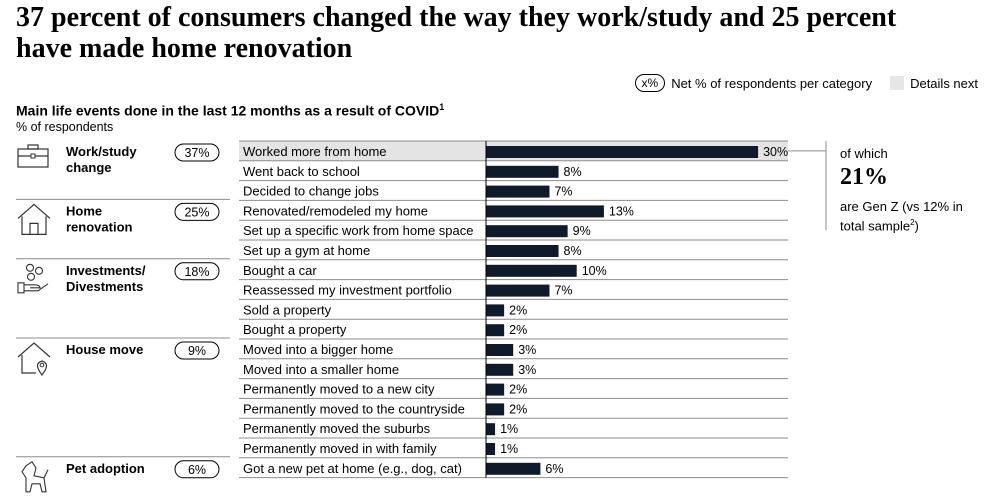  Describe the element at coordinates (864, 153) in the screenshot. I see `callout-line1: of which` at that location.